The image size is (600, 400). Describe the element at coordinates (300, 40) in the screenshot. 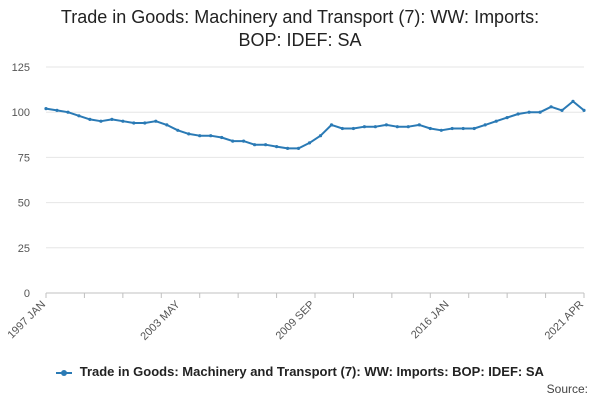

I see `chart-title-line-2: BOP: IDEF: SA` at that location.